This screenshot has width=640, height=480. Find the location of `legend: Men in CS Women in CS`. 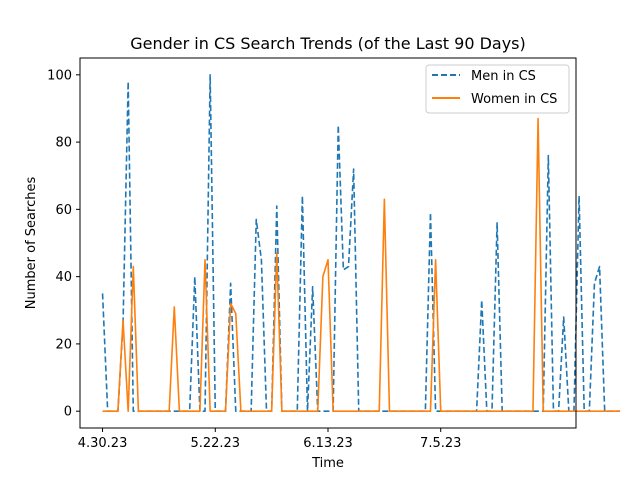

legend: Men in CS Women in CS is located at coordinates (497, 89).